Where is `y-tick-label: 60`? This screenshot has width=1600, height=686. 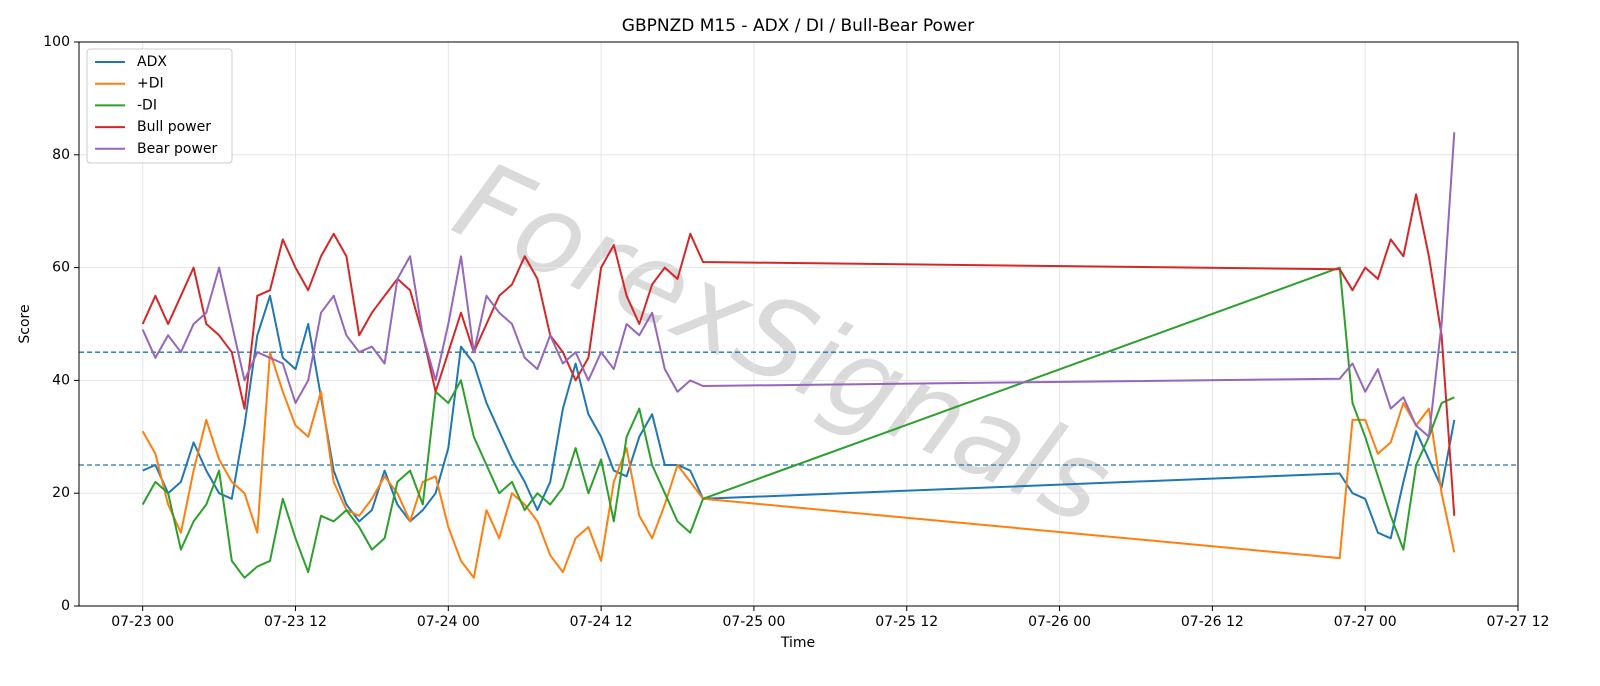 y-tick-label: 60 is located at coordinates (61, 268).